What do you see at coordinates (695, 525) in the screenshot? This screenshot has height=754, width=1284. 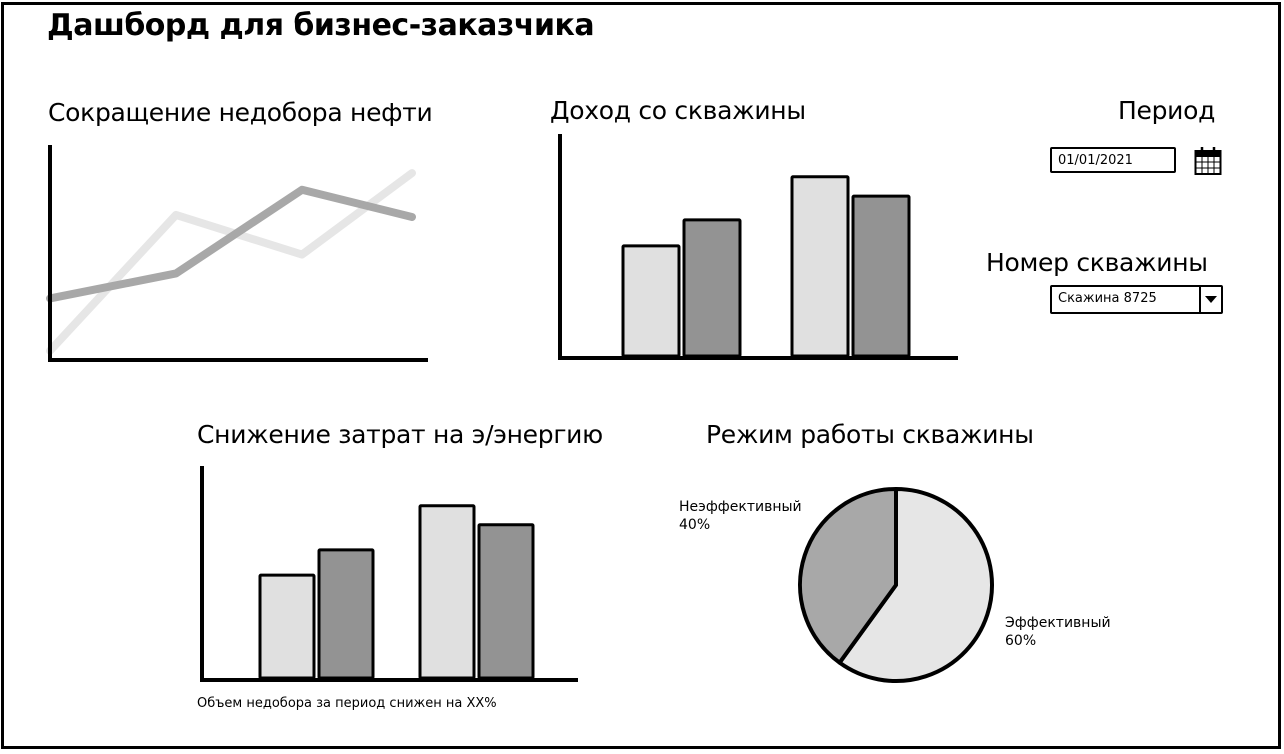 I see `pie-label-inefficient-value: 40%` at bounding box center [695, 525].